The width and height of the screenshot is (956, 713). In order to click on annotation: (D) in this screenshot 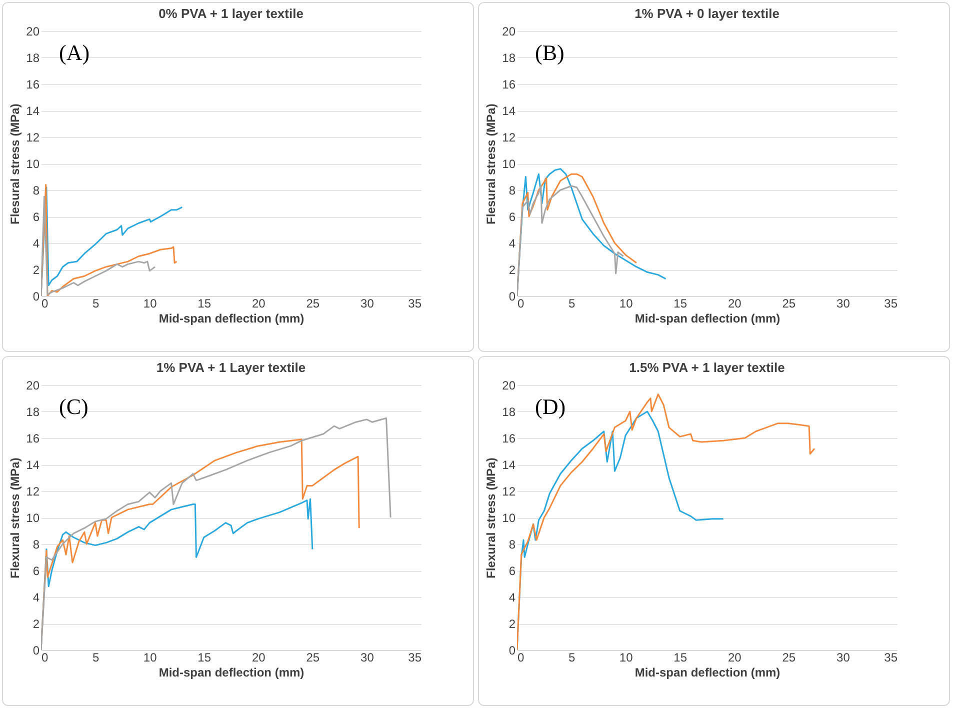, I will do `click(550, 406)`.